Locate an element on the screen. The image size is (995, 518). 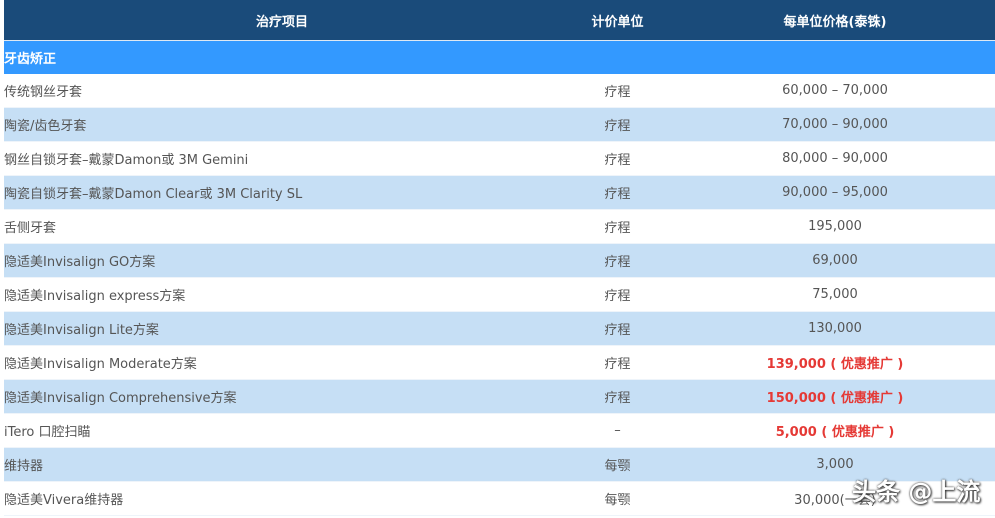
price-cell-wrap: 60,000 – 70,000 is located at coordinates (835, 91).